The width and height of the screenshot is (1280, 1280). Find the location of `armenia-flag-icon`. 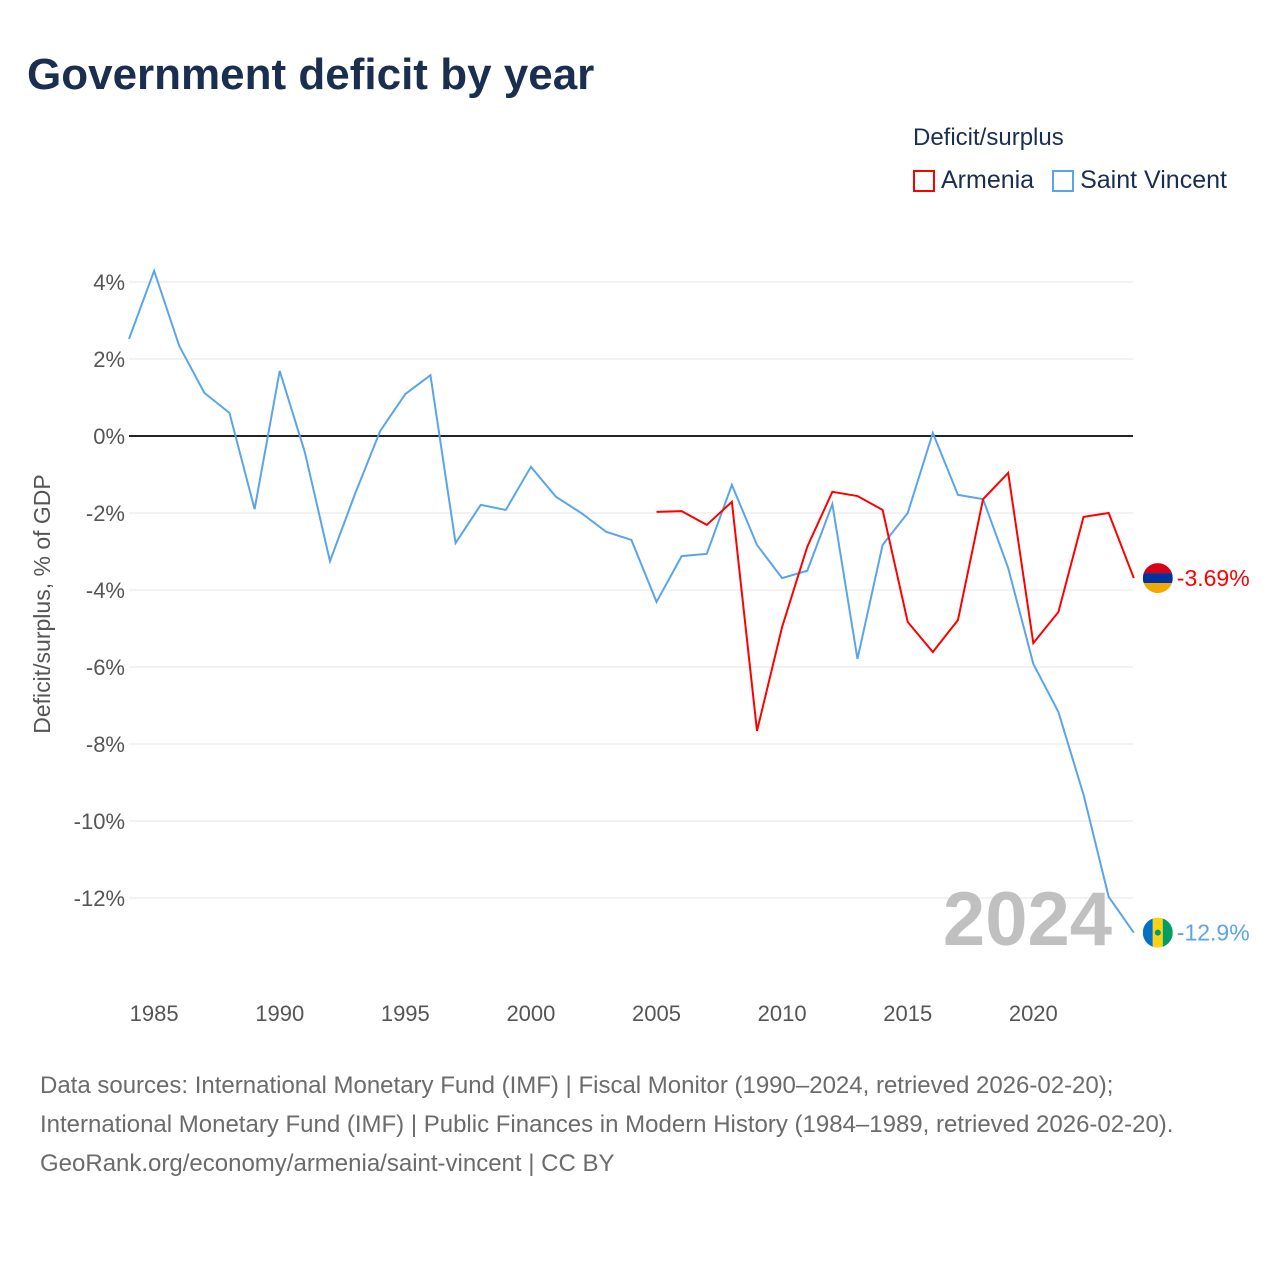

armenia-flag-icon is located at coordinates (1157, 578).